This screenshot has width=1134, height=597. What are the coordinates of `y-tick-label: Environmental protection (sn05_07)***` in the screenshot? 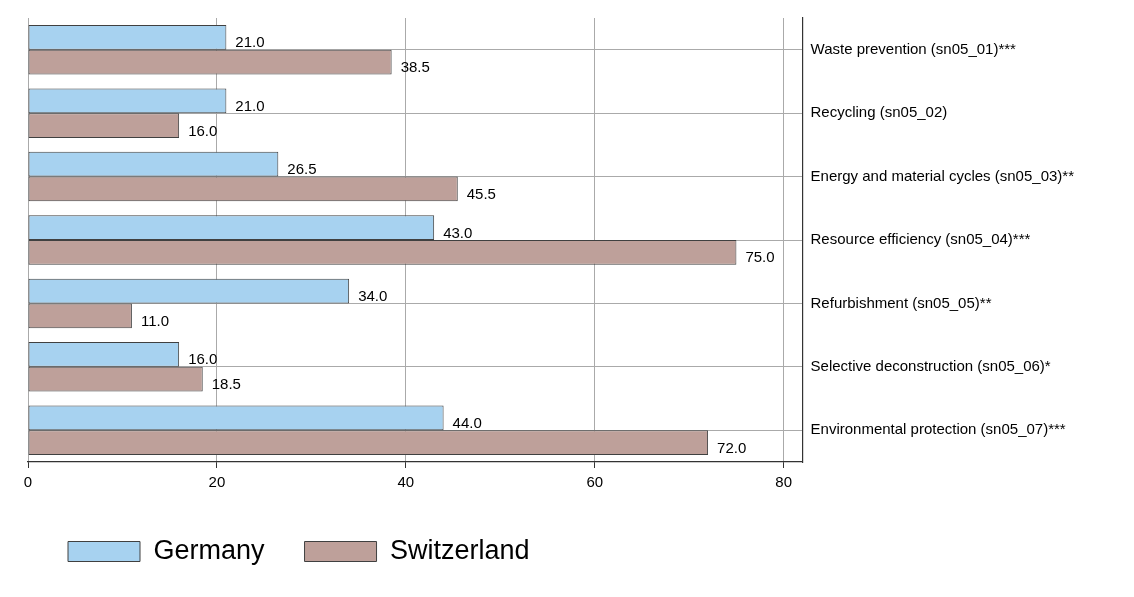 It's located at (938, 429).